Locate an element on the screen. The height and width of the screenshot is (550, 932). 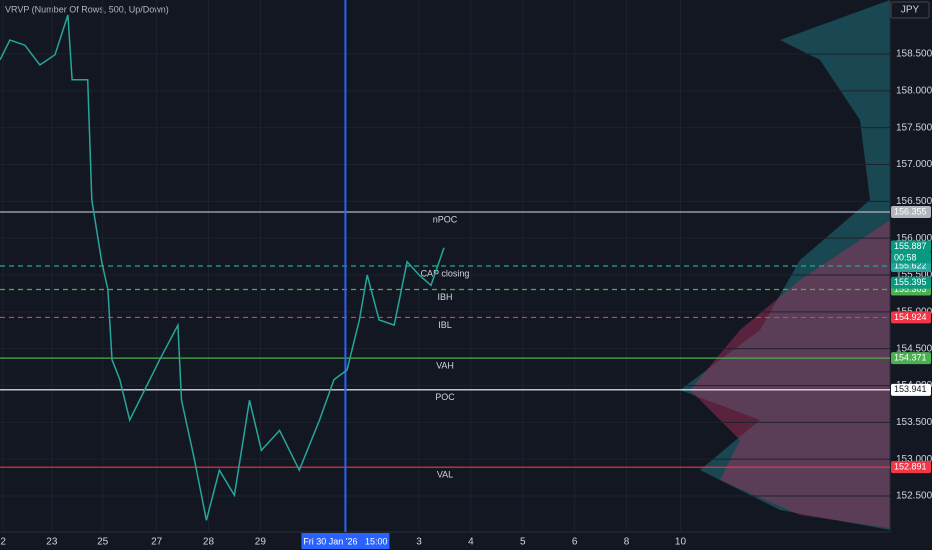
currency: JPY is located at coordinates (910, 10).